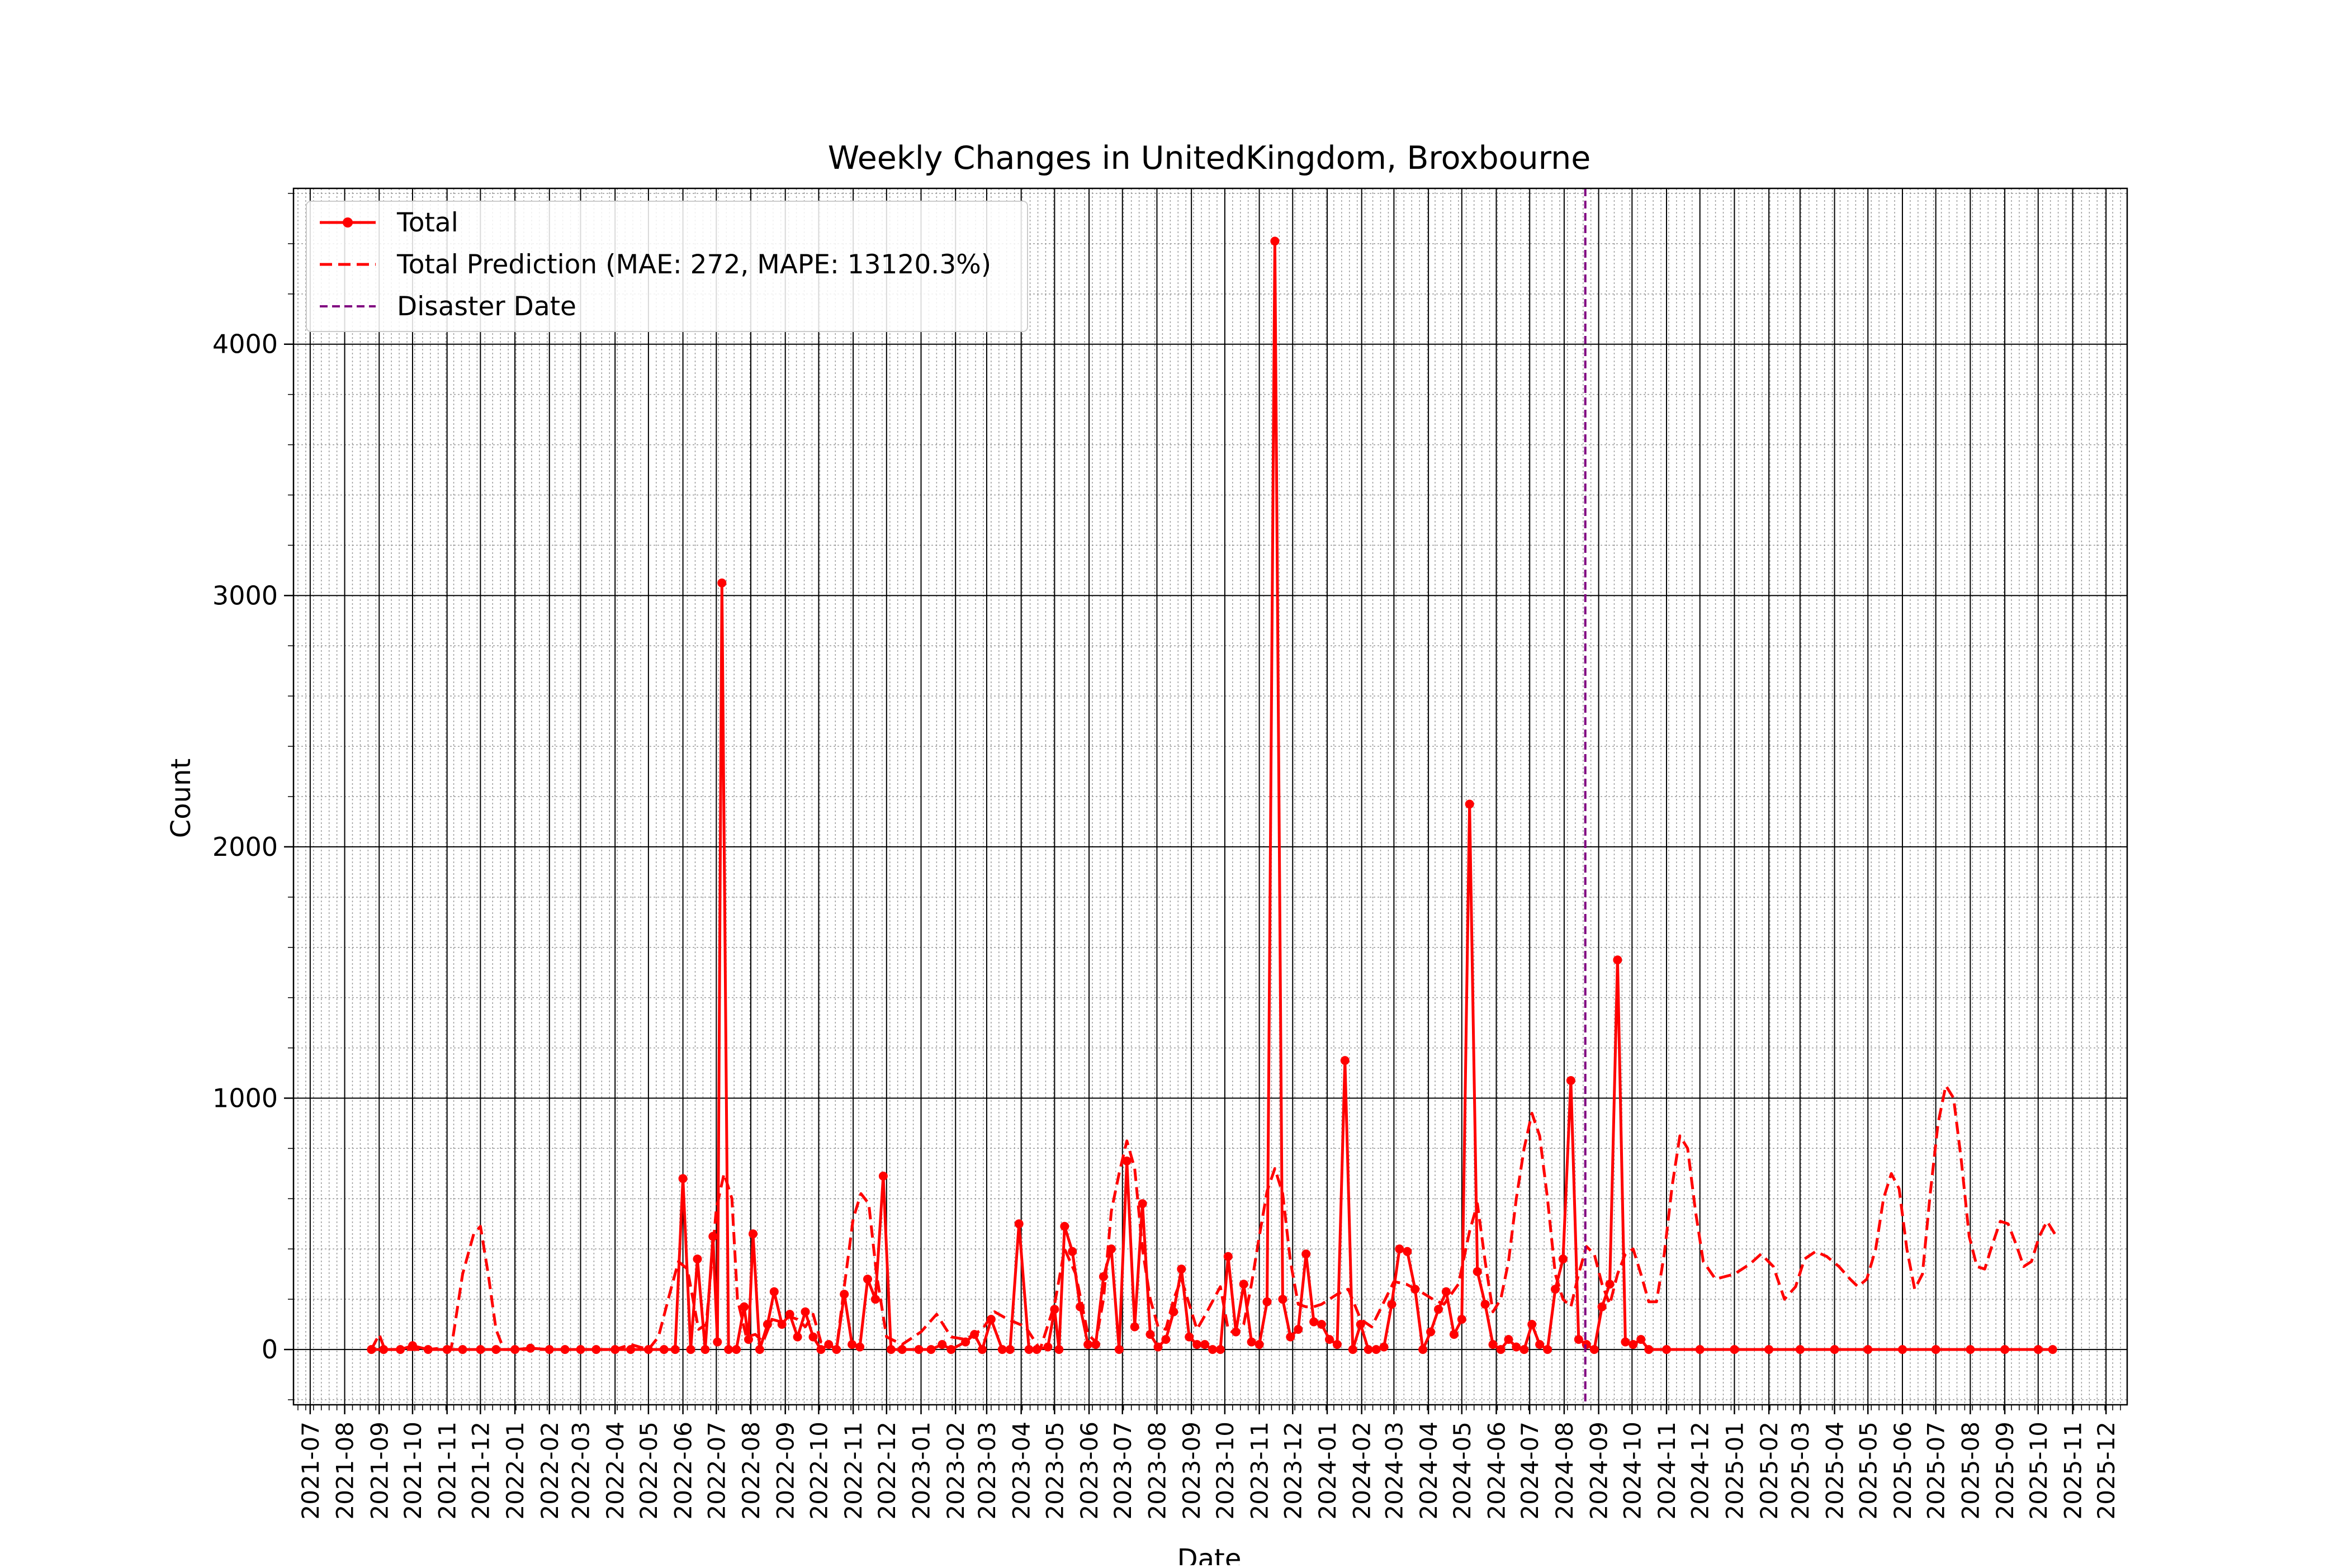 This screenshot has height=1568, width=2348. Describe the element at coordinates (1599, 1471) in the screenshot. I see `x-tick-label: 2024-09` at that location.